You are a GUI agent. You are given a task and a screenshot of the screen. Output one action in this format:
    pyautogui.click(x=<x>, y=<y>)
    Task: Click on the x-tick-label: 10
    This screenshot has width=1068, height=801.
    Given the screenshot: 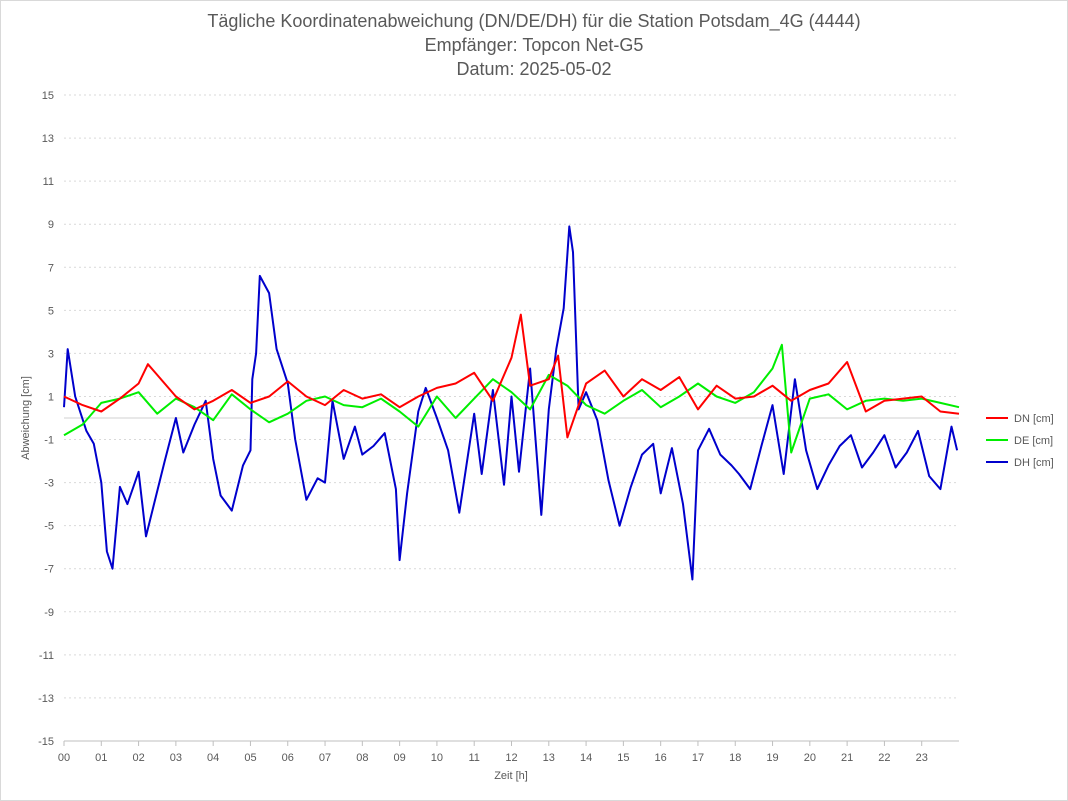 What is the action you would take?
    pyautogui.click(x=437, y=758)
    